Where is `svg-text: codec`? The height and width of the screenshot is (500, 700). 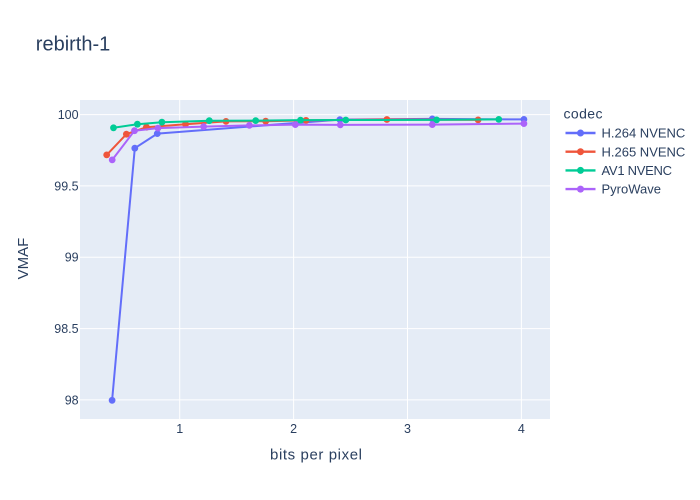
svg-text: codec is located at coordinates (583, 114).